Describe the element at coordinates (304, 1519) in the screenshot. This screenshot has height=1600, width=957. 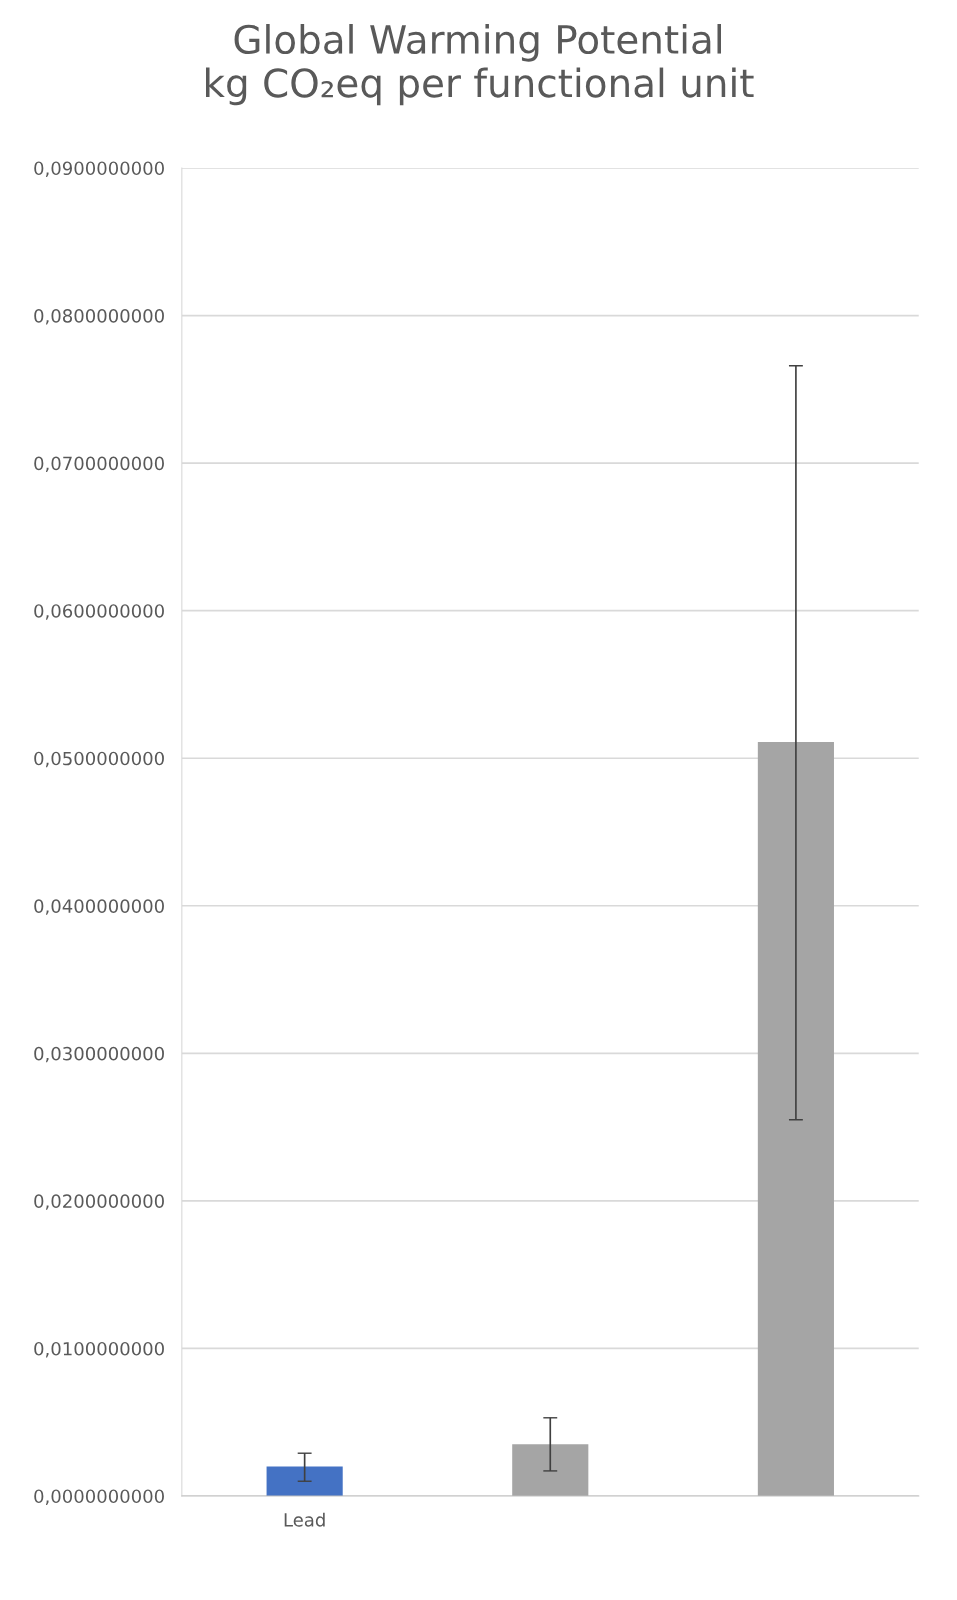
I see `x-tick-label: Lead` at that location.